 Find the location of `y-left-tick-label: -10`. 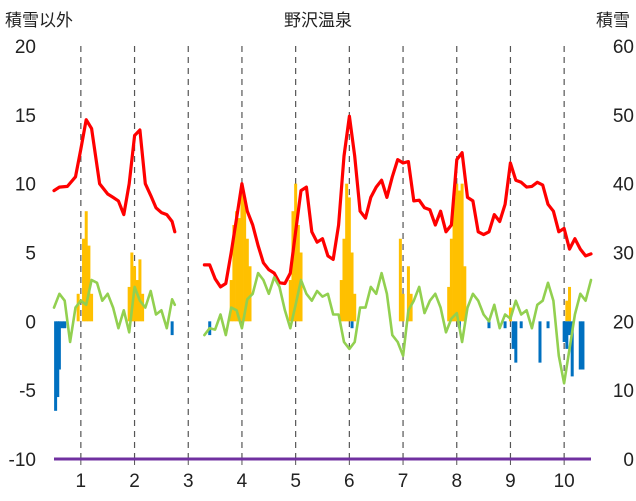

y-left-tick-label: -10 is located at coordinates (22, 460).